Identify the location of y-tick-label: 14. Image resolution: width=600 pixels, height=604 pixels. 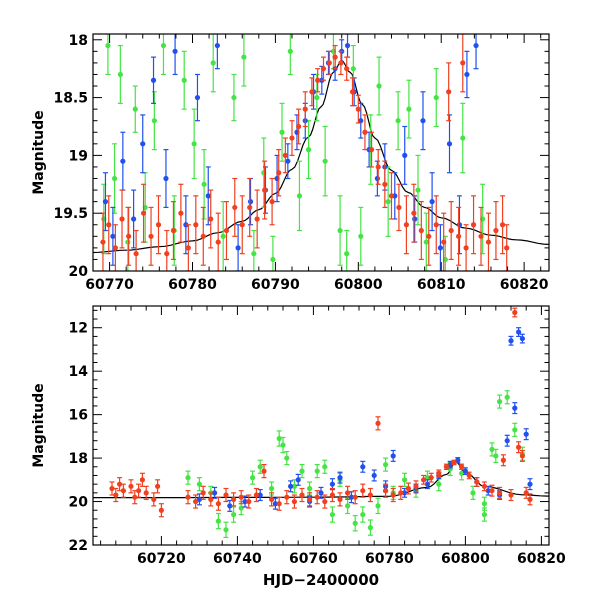
(79, 372).